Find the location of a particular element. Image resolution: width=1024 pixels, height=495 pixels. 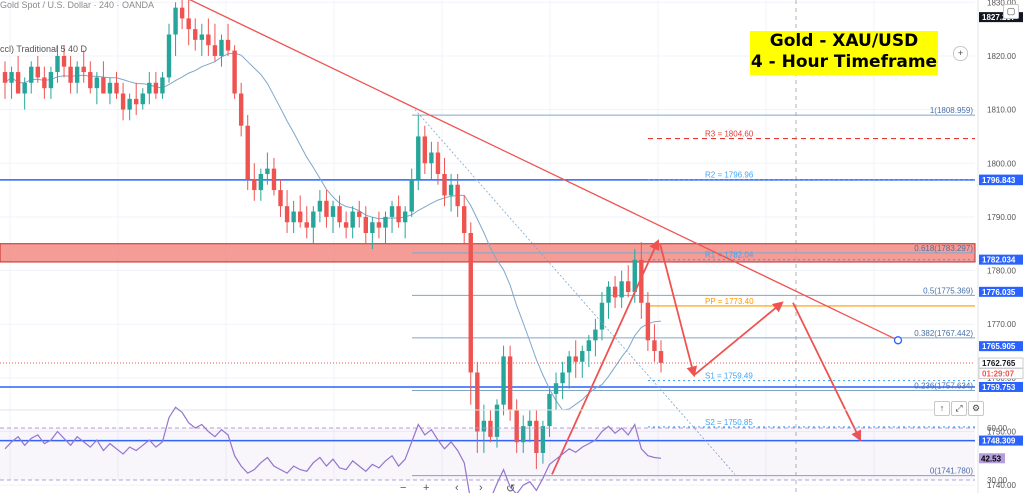

indicator-legend: ccl) Traditional 5 40 D is located at coordinates (43, 49).